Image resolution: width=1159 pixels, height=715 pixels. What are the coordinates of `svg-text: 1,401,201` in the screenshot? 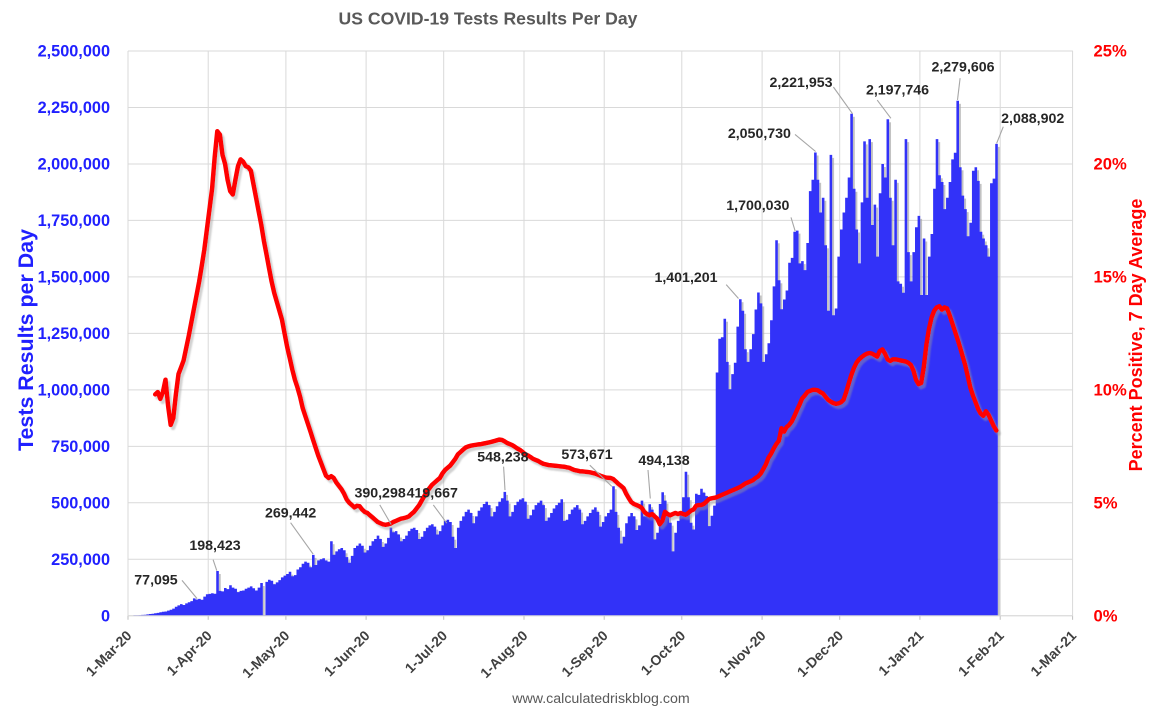 It's located at (685, 278).